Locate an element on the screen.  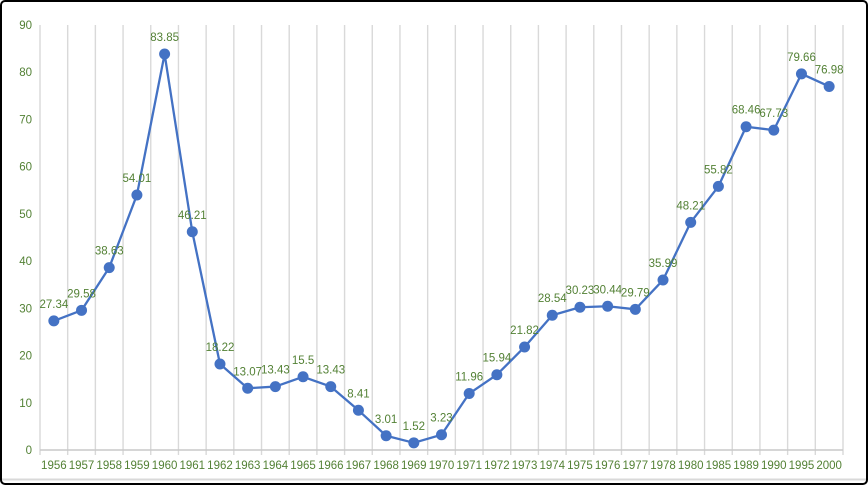
data-point-label: 38.63 is located at coordinates (109, 252).